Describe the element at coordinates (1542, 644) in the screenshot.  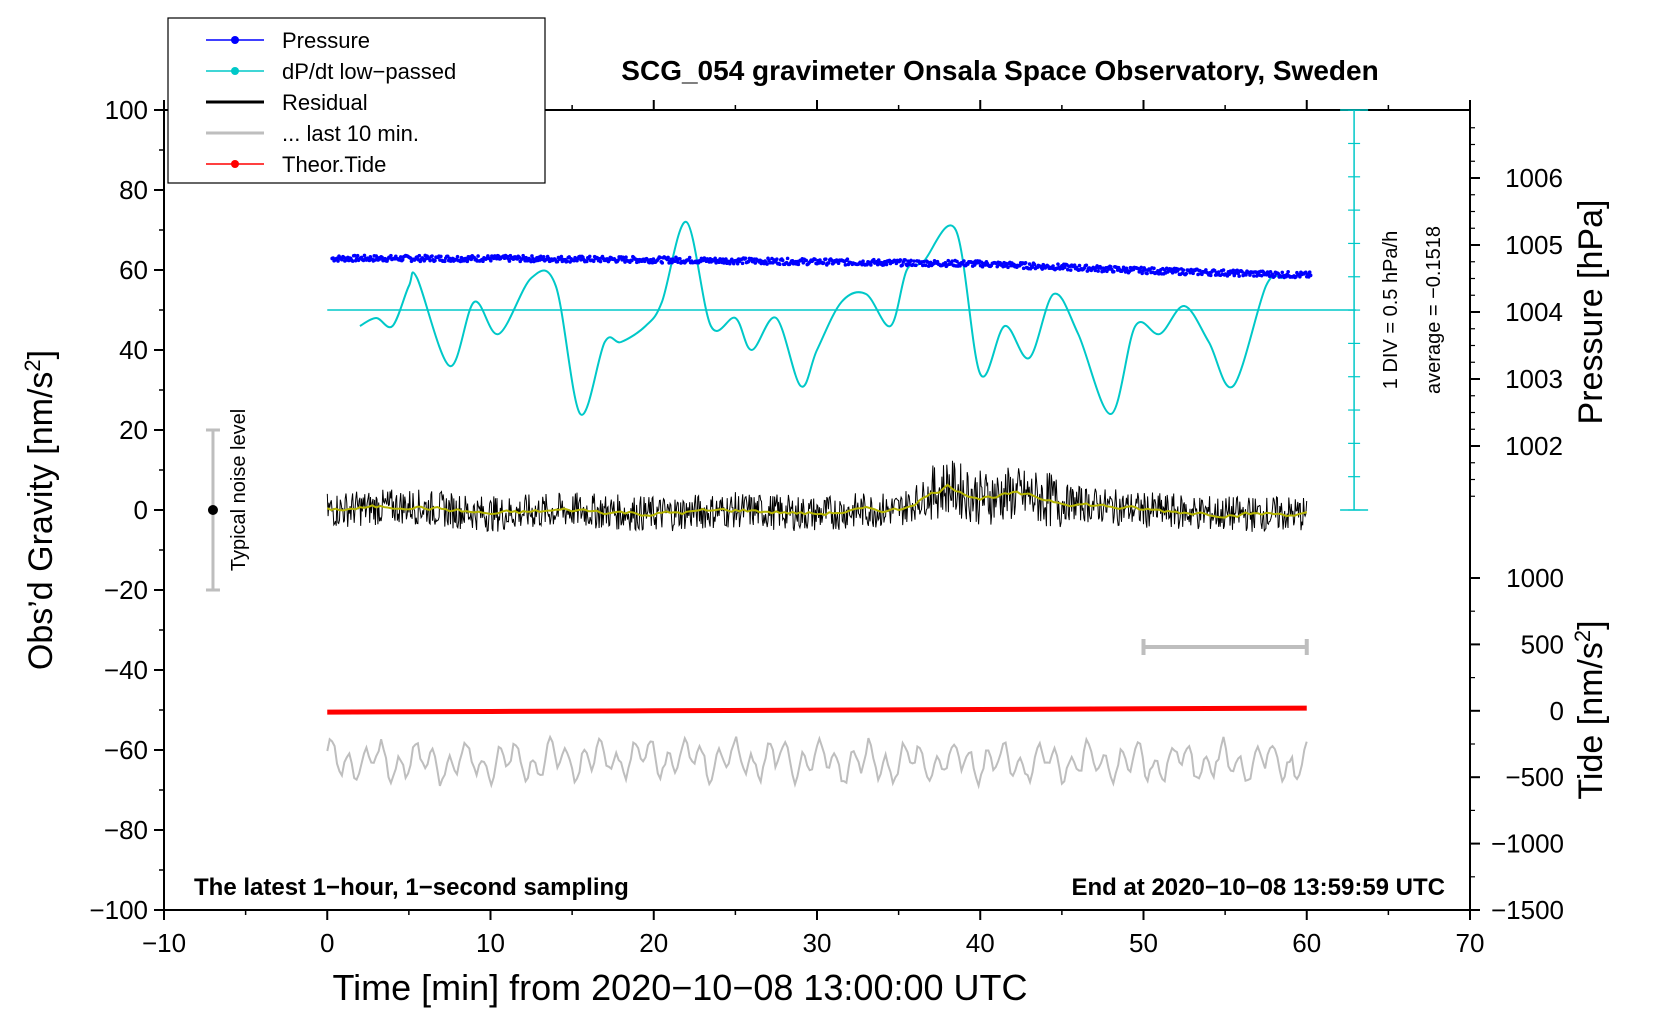
I see `y-tick-label-tide: 500` at that location.